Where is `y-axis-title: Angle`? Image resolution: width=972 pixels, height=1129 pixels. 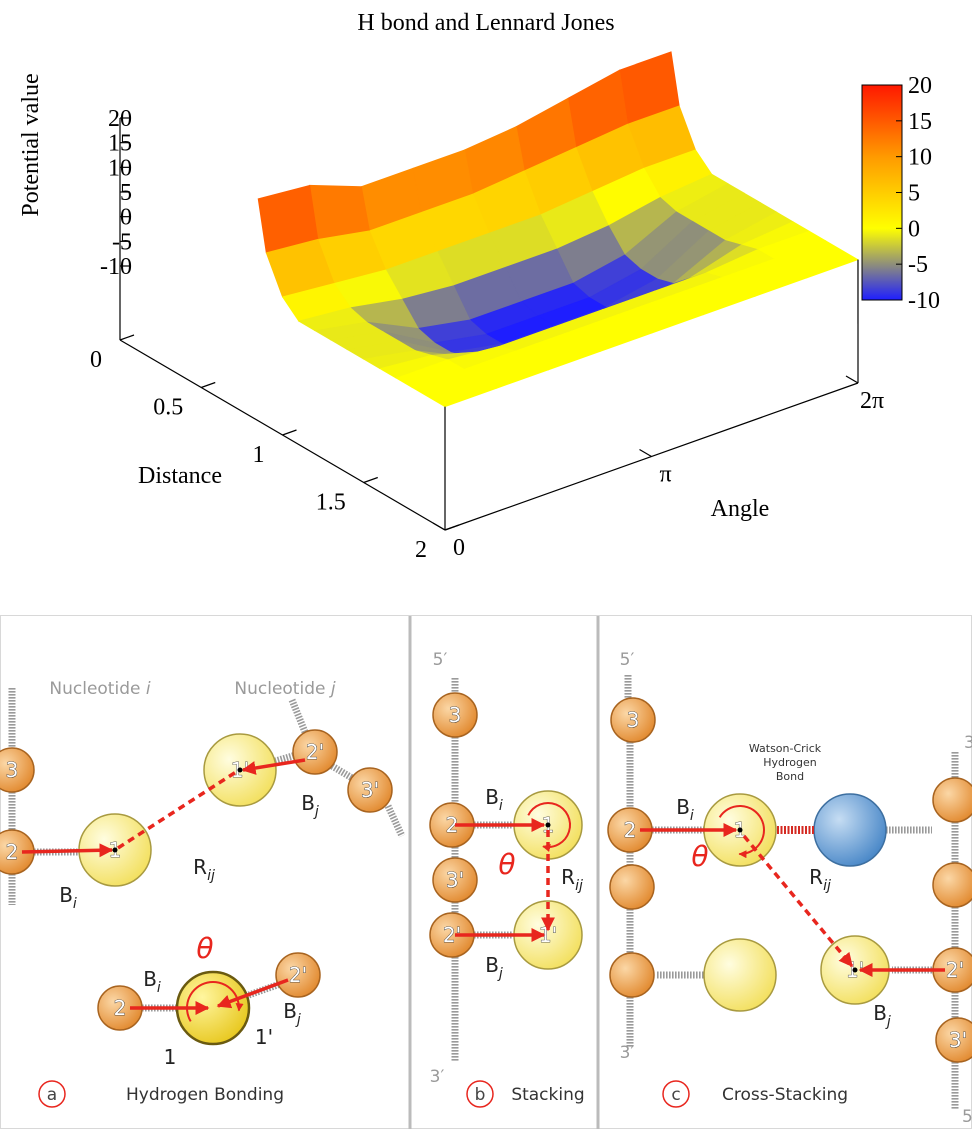
y-axis-title: Angle is located at coordinates (740, 509).